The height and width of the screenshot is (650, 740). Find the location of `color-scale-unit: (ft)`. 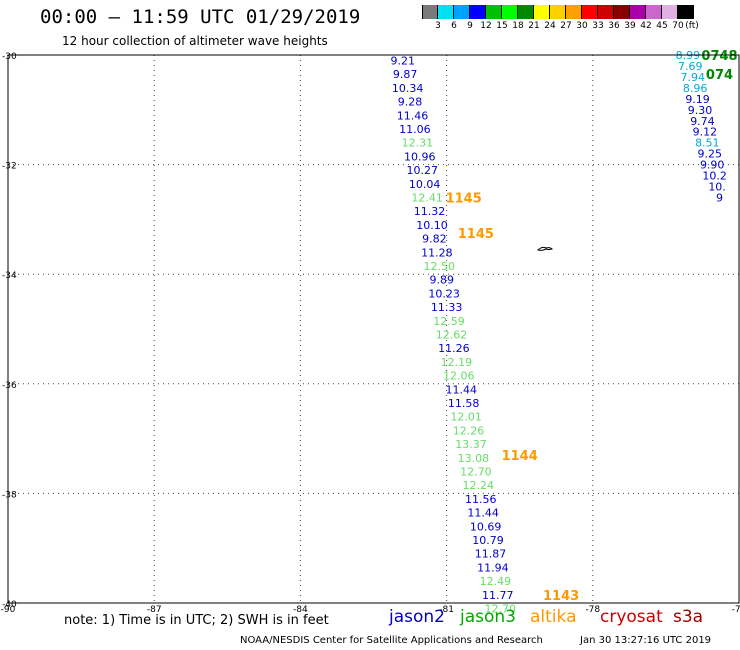

color-scale-unit: (ft) is located at coordinates (692, 26).